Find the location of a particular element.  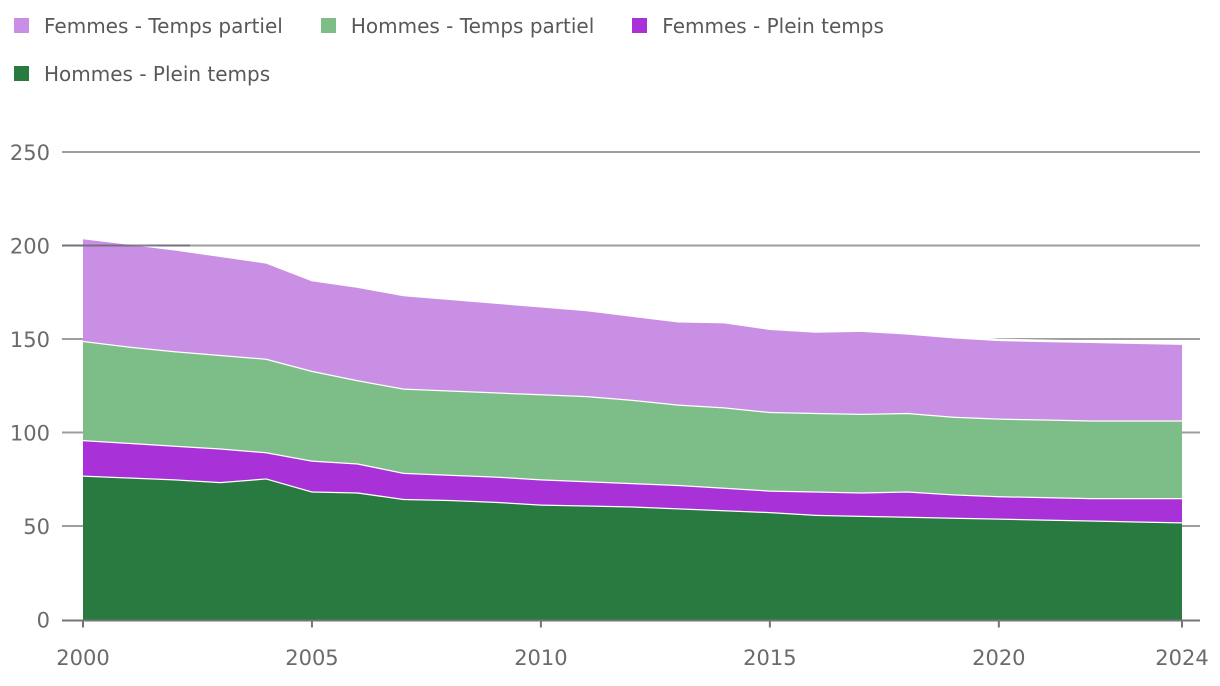

legend-swatch-femmes-temps-partiel-icon is located at coordinates (21, 25).